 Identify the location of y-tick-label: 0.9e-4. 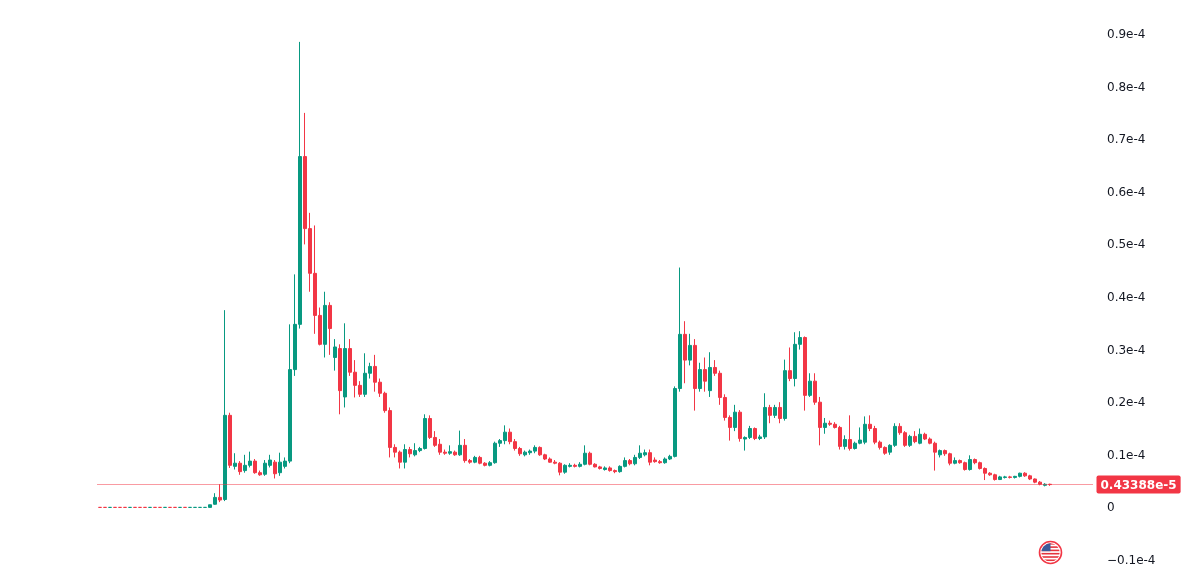
(1126, 34).